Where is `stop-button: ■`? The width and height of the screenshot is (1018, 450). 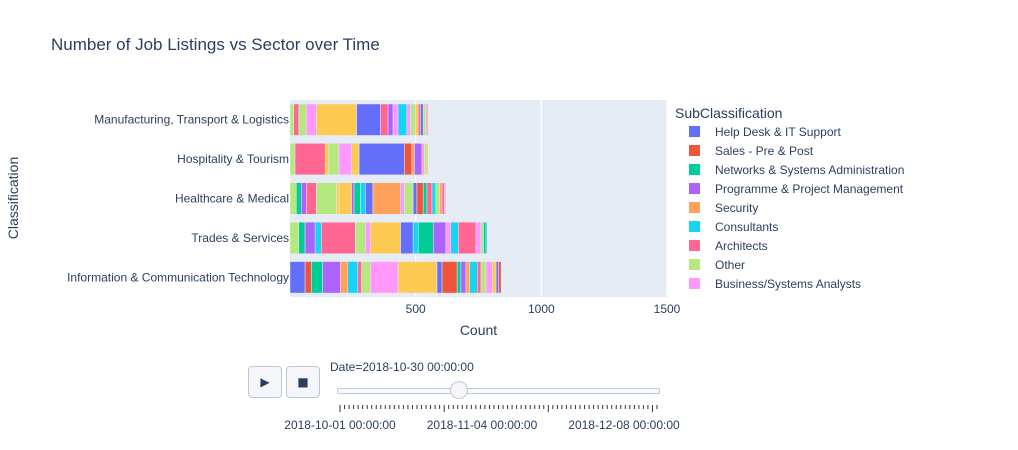
stop-button: ■ is located at coordinates (303, 382).